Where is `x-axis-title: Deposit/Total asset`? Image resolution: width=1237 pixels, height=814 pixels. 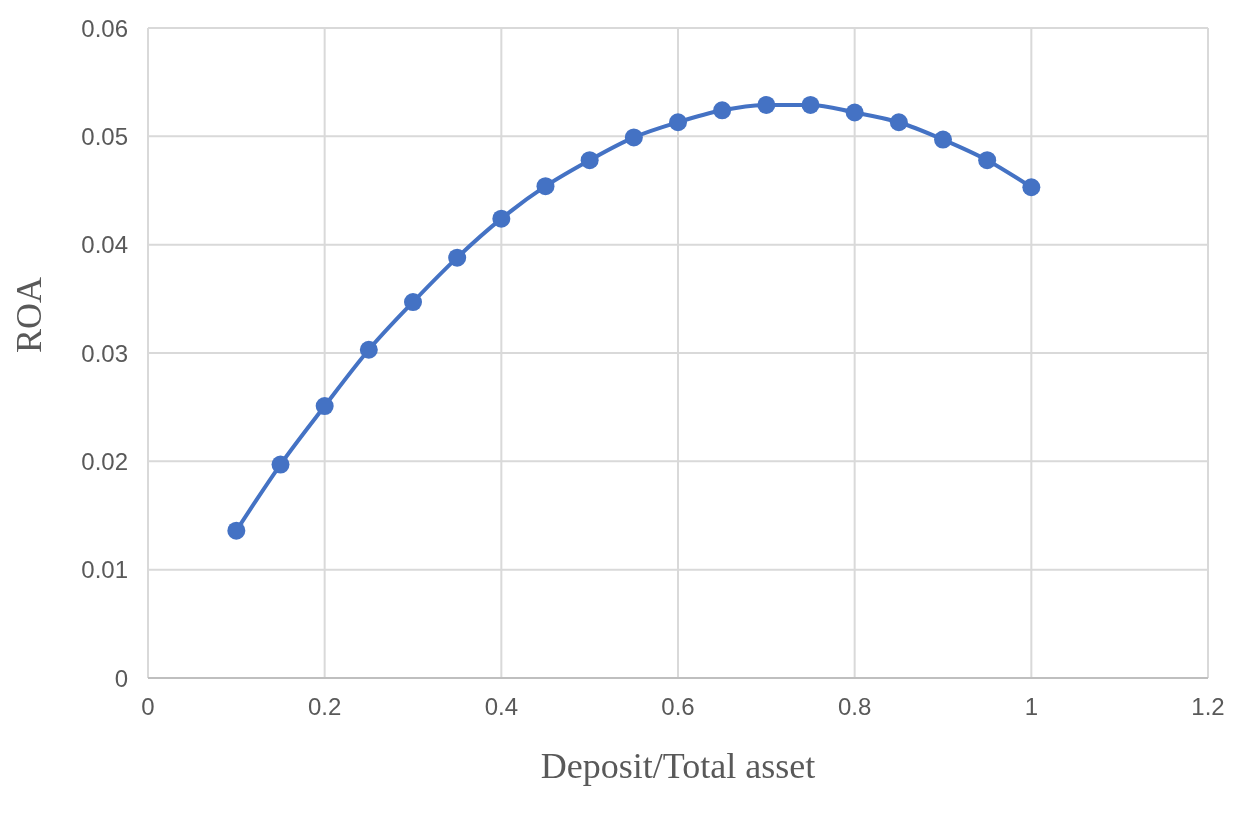
x-axis-title: Deposit/Total asset is located at coordinates (678, 766).